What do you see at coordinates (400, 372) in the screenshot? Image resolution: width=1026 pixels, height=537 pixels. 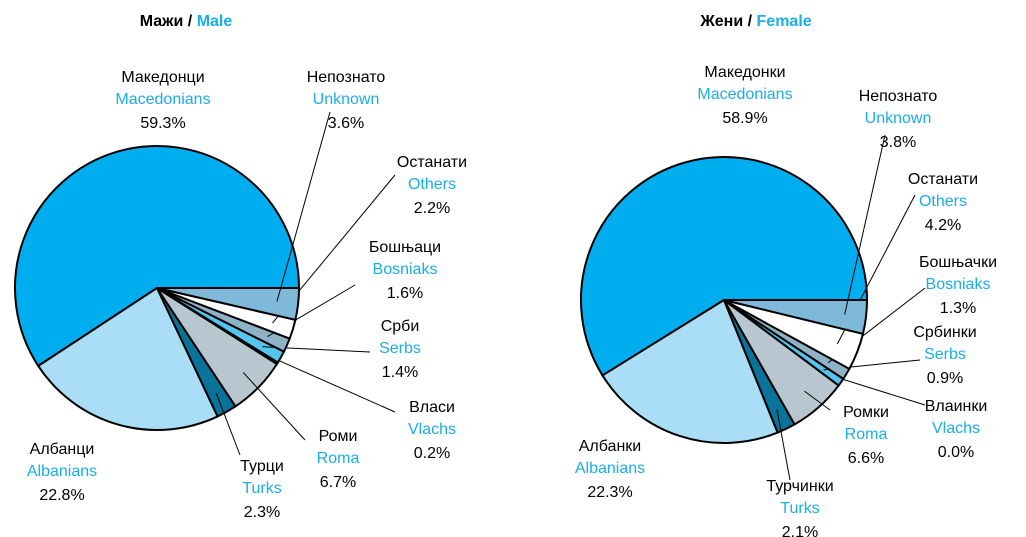 I see `slice-value: 1.4%` at bounding box center [400, 372].